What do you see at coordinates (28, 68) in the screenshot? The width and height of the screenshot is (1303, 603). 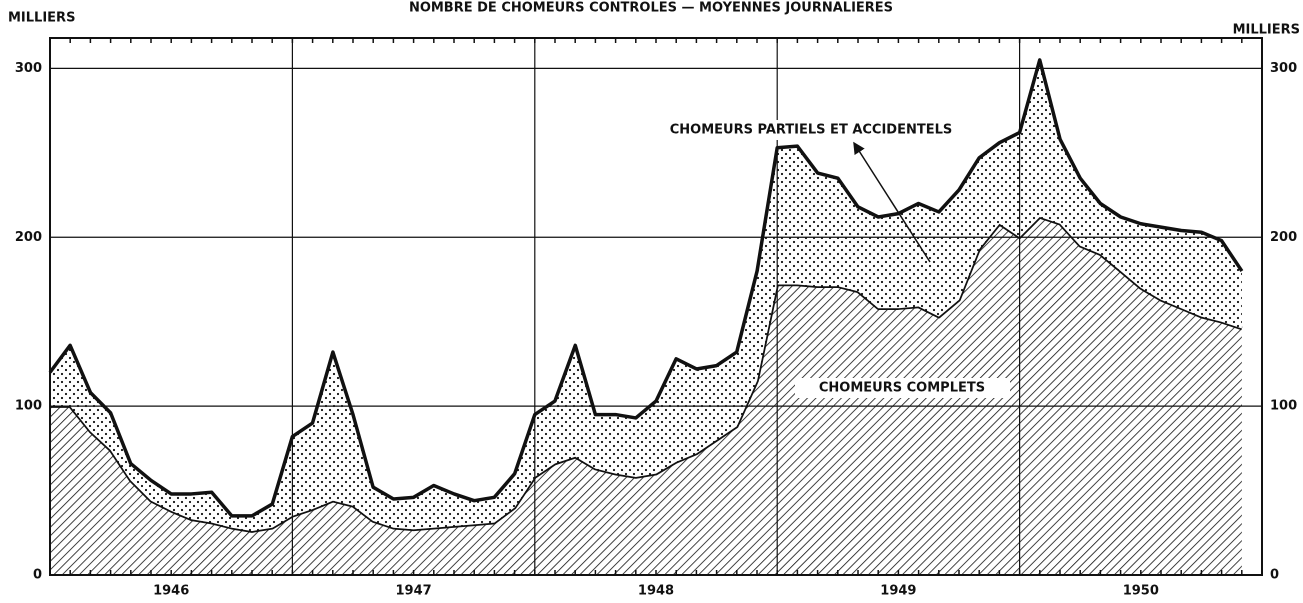 I see `y-tick-label: 300` at bounding box center [28, 68].